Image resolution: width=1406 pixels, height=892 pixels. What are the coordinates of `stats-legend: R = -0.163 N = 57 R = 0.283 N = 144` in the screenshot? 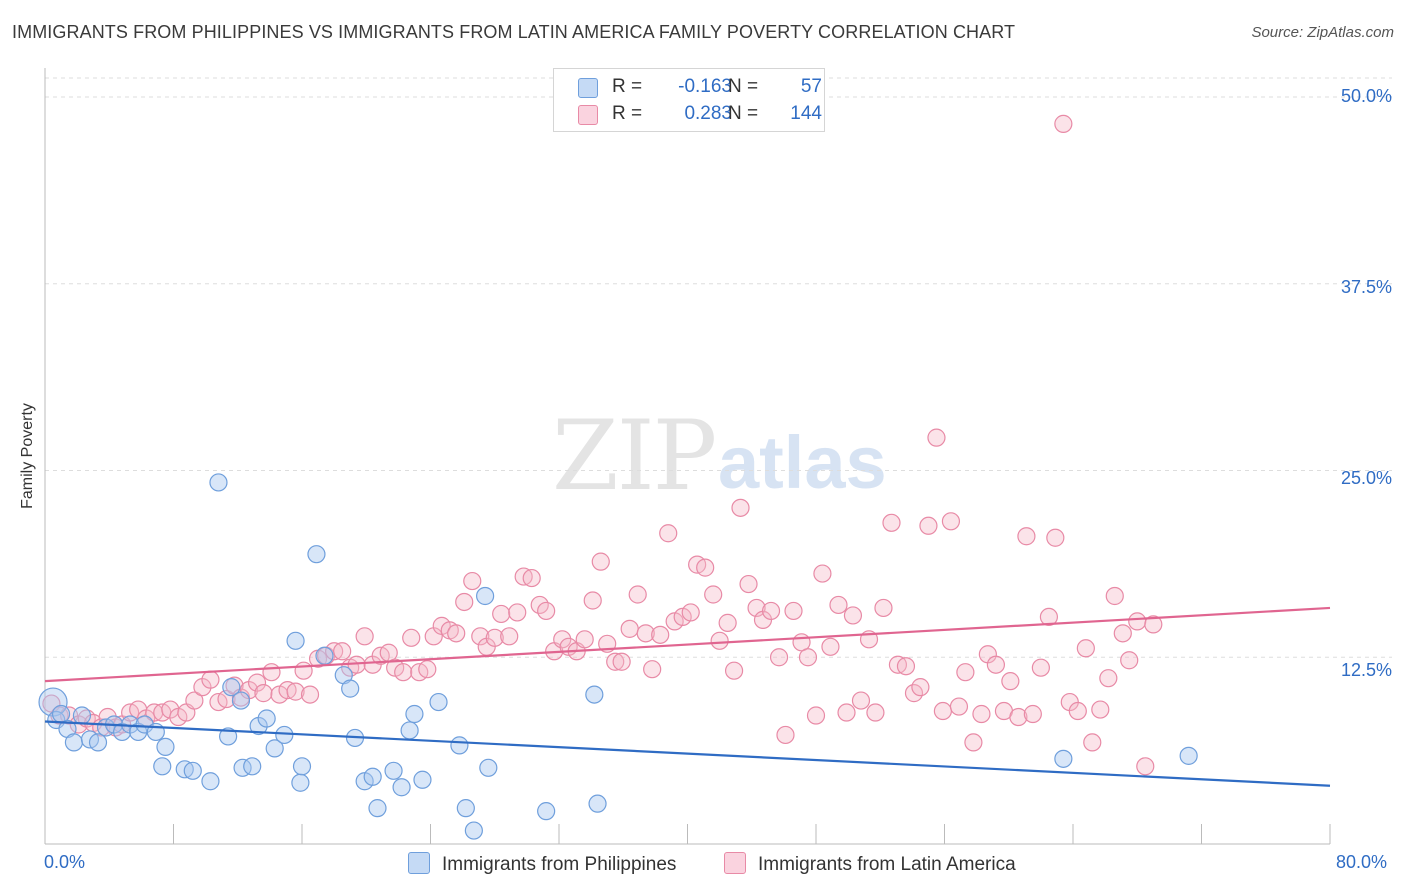 It's located at (689, 100).